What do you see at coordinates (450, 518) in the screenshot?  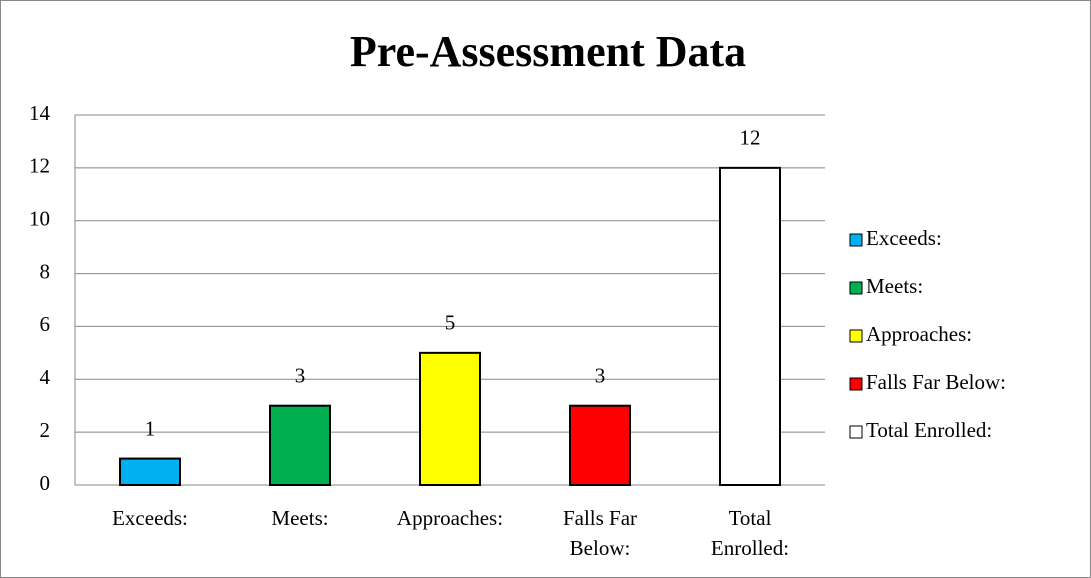 I see `x-tick-label: Approaches:` at bounding box center [450, 518].